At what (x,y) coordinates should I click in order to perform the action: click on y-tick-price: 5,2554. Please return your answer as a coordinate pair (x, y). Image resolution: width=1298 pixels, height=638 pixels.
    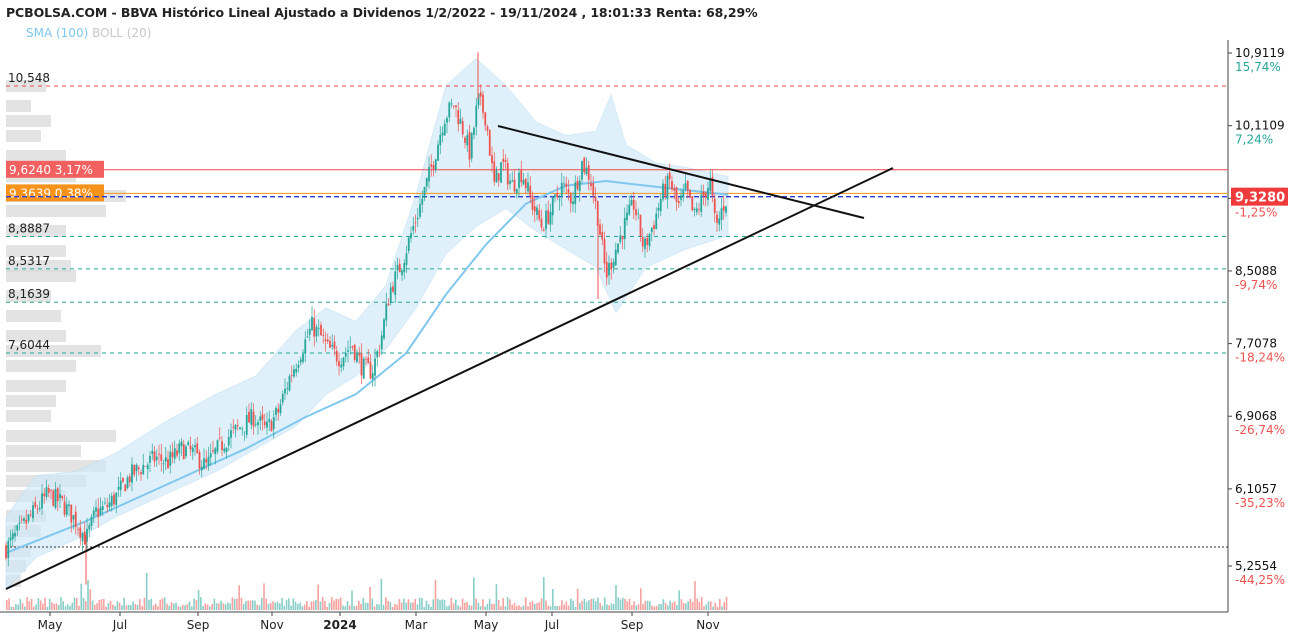
    Looking at the image, I should click on (1256, 566).